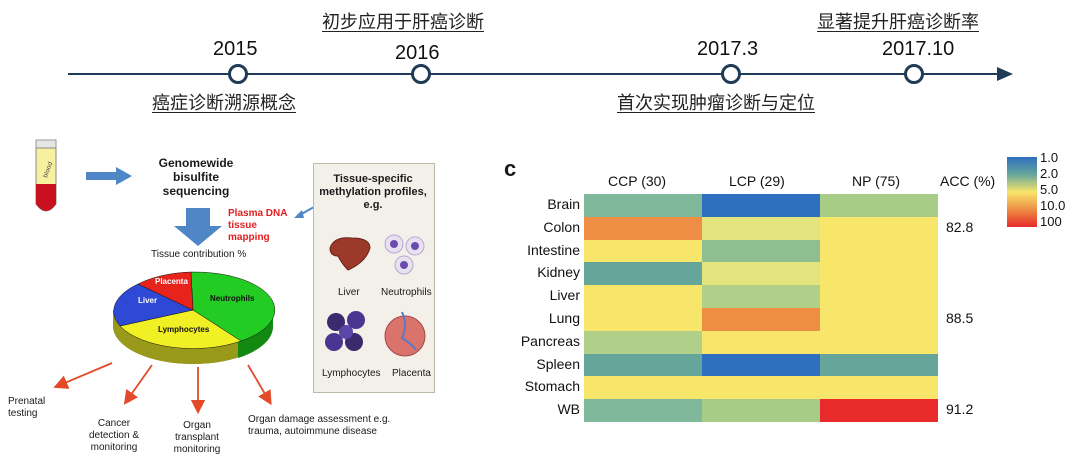 Image resolution: width=1080 pixels, height=465 pixels. What do you see at coordinates (898, 22) in the screenshot?
I see `timeline-event: 显著提升肝癌诊断率` at bounding box center [898, 22].